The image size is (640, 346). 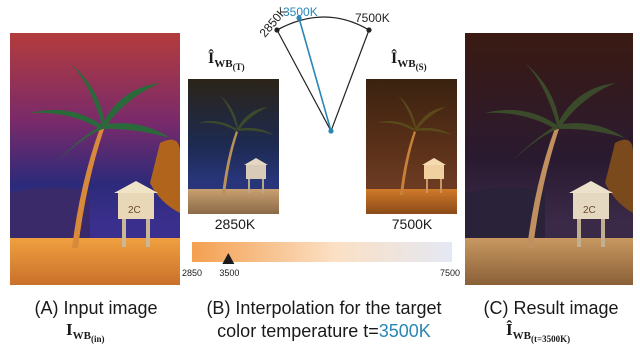 I want to click on temperature-max-label: 7500, so click(x=450, y=273).